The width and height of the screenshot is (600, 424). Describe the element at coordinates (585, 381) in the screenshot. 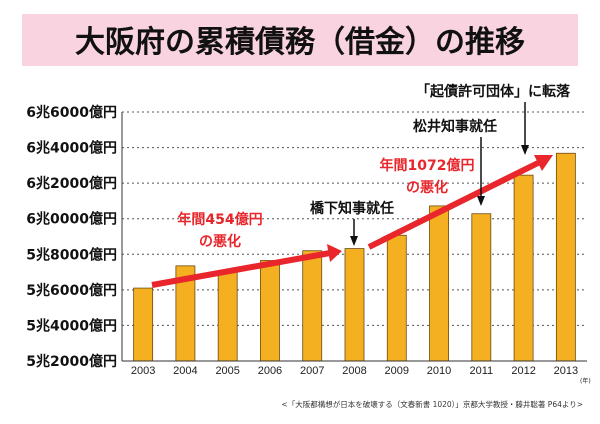

I see `x-axis-unit: (年)` at that location.